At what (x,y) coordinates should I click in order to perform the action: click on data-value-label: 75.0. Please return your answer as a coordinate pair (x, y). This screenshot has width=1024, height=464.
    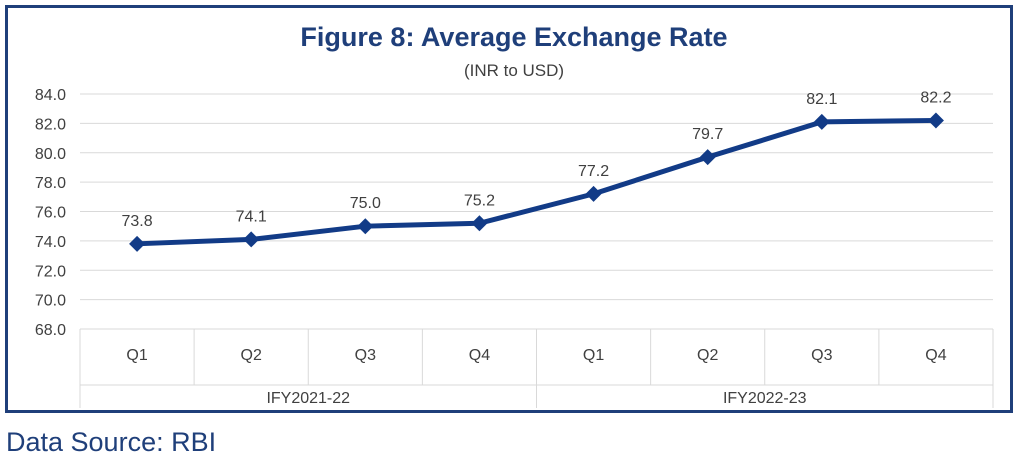
    Looking at the image, I should click on (365, 203).